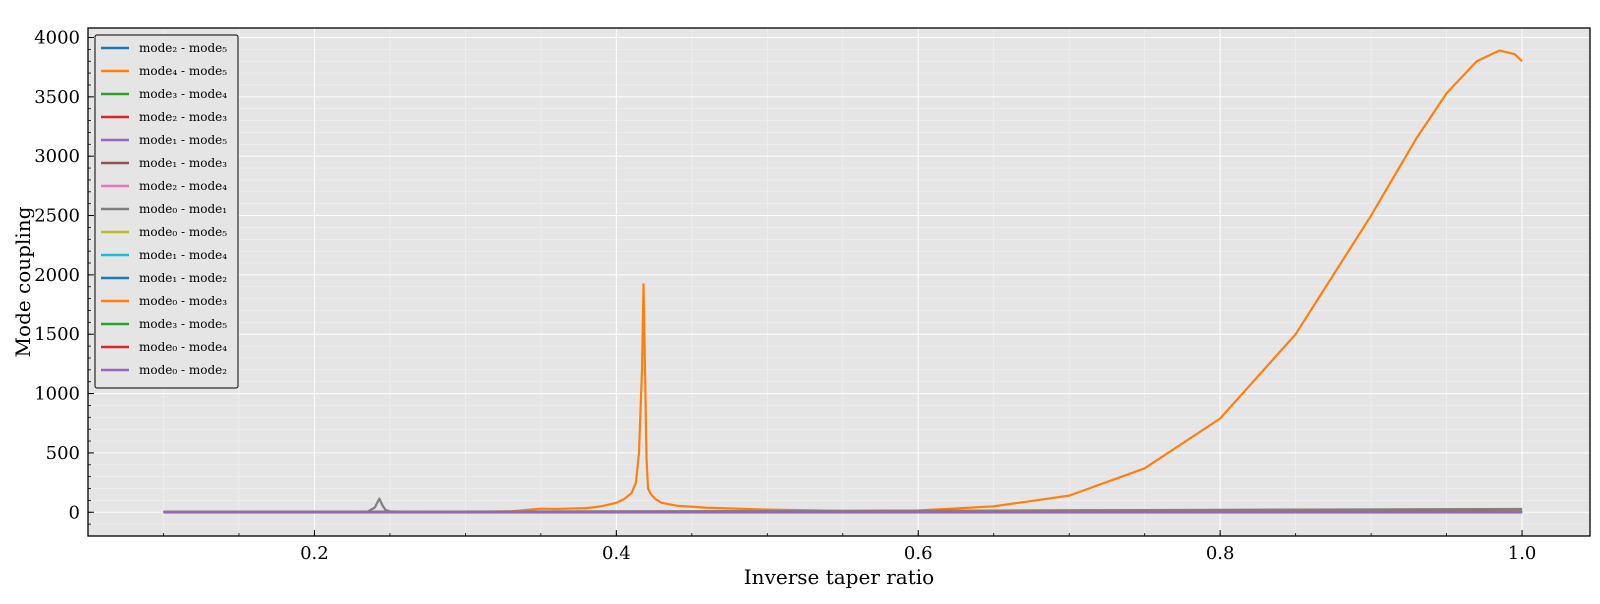  What do you see at coordinates (23, 281) in the screenshot?
I see `y-axis-label: Mode coupling` at bounding box center [23, 281].